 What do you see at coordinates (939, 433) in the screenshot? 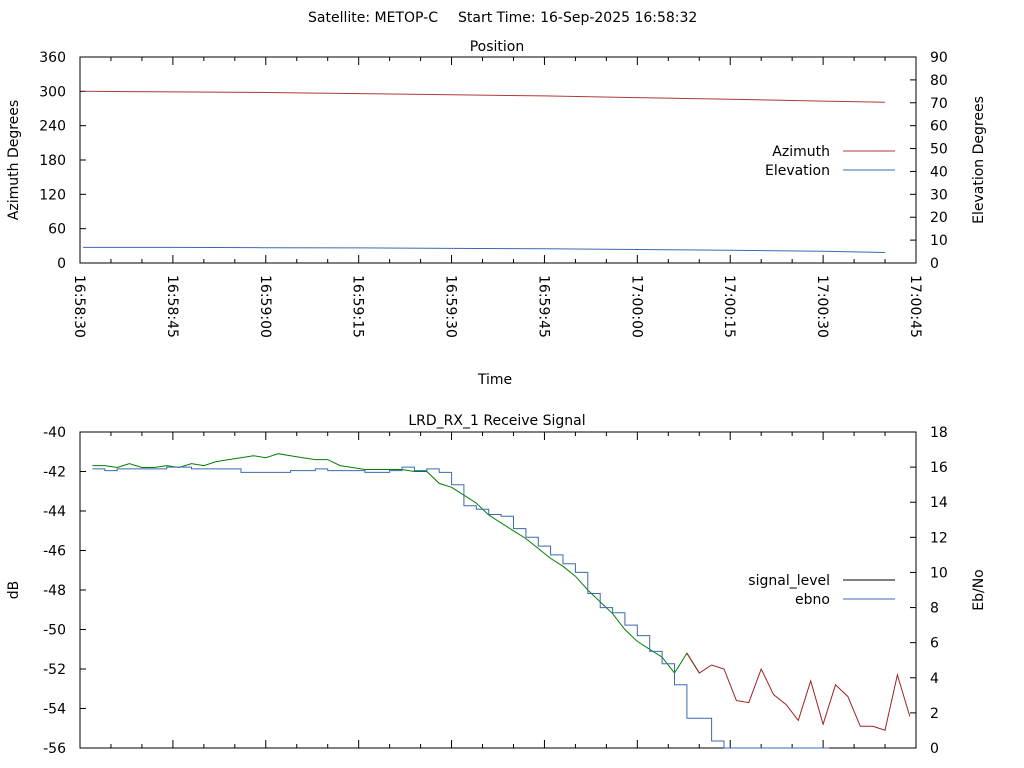
I see `y2-tick-label: 18` at bounding box center [939, 433].